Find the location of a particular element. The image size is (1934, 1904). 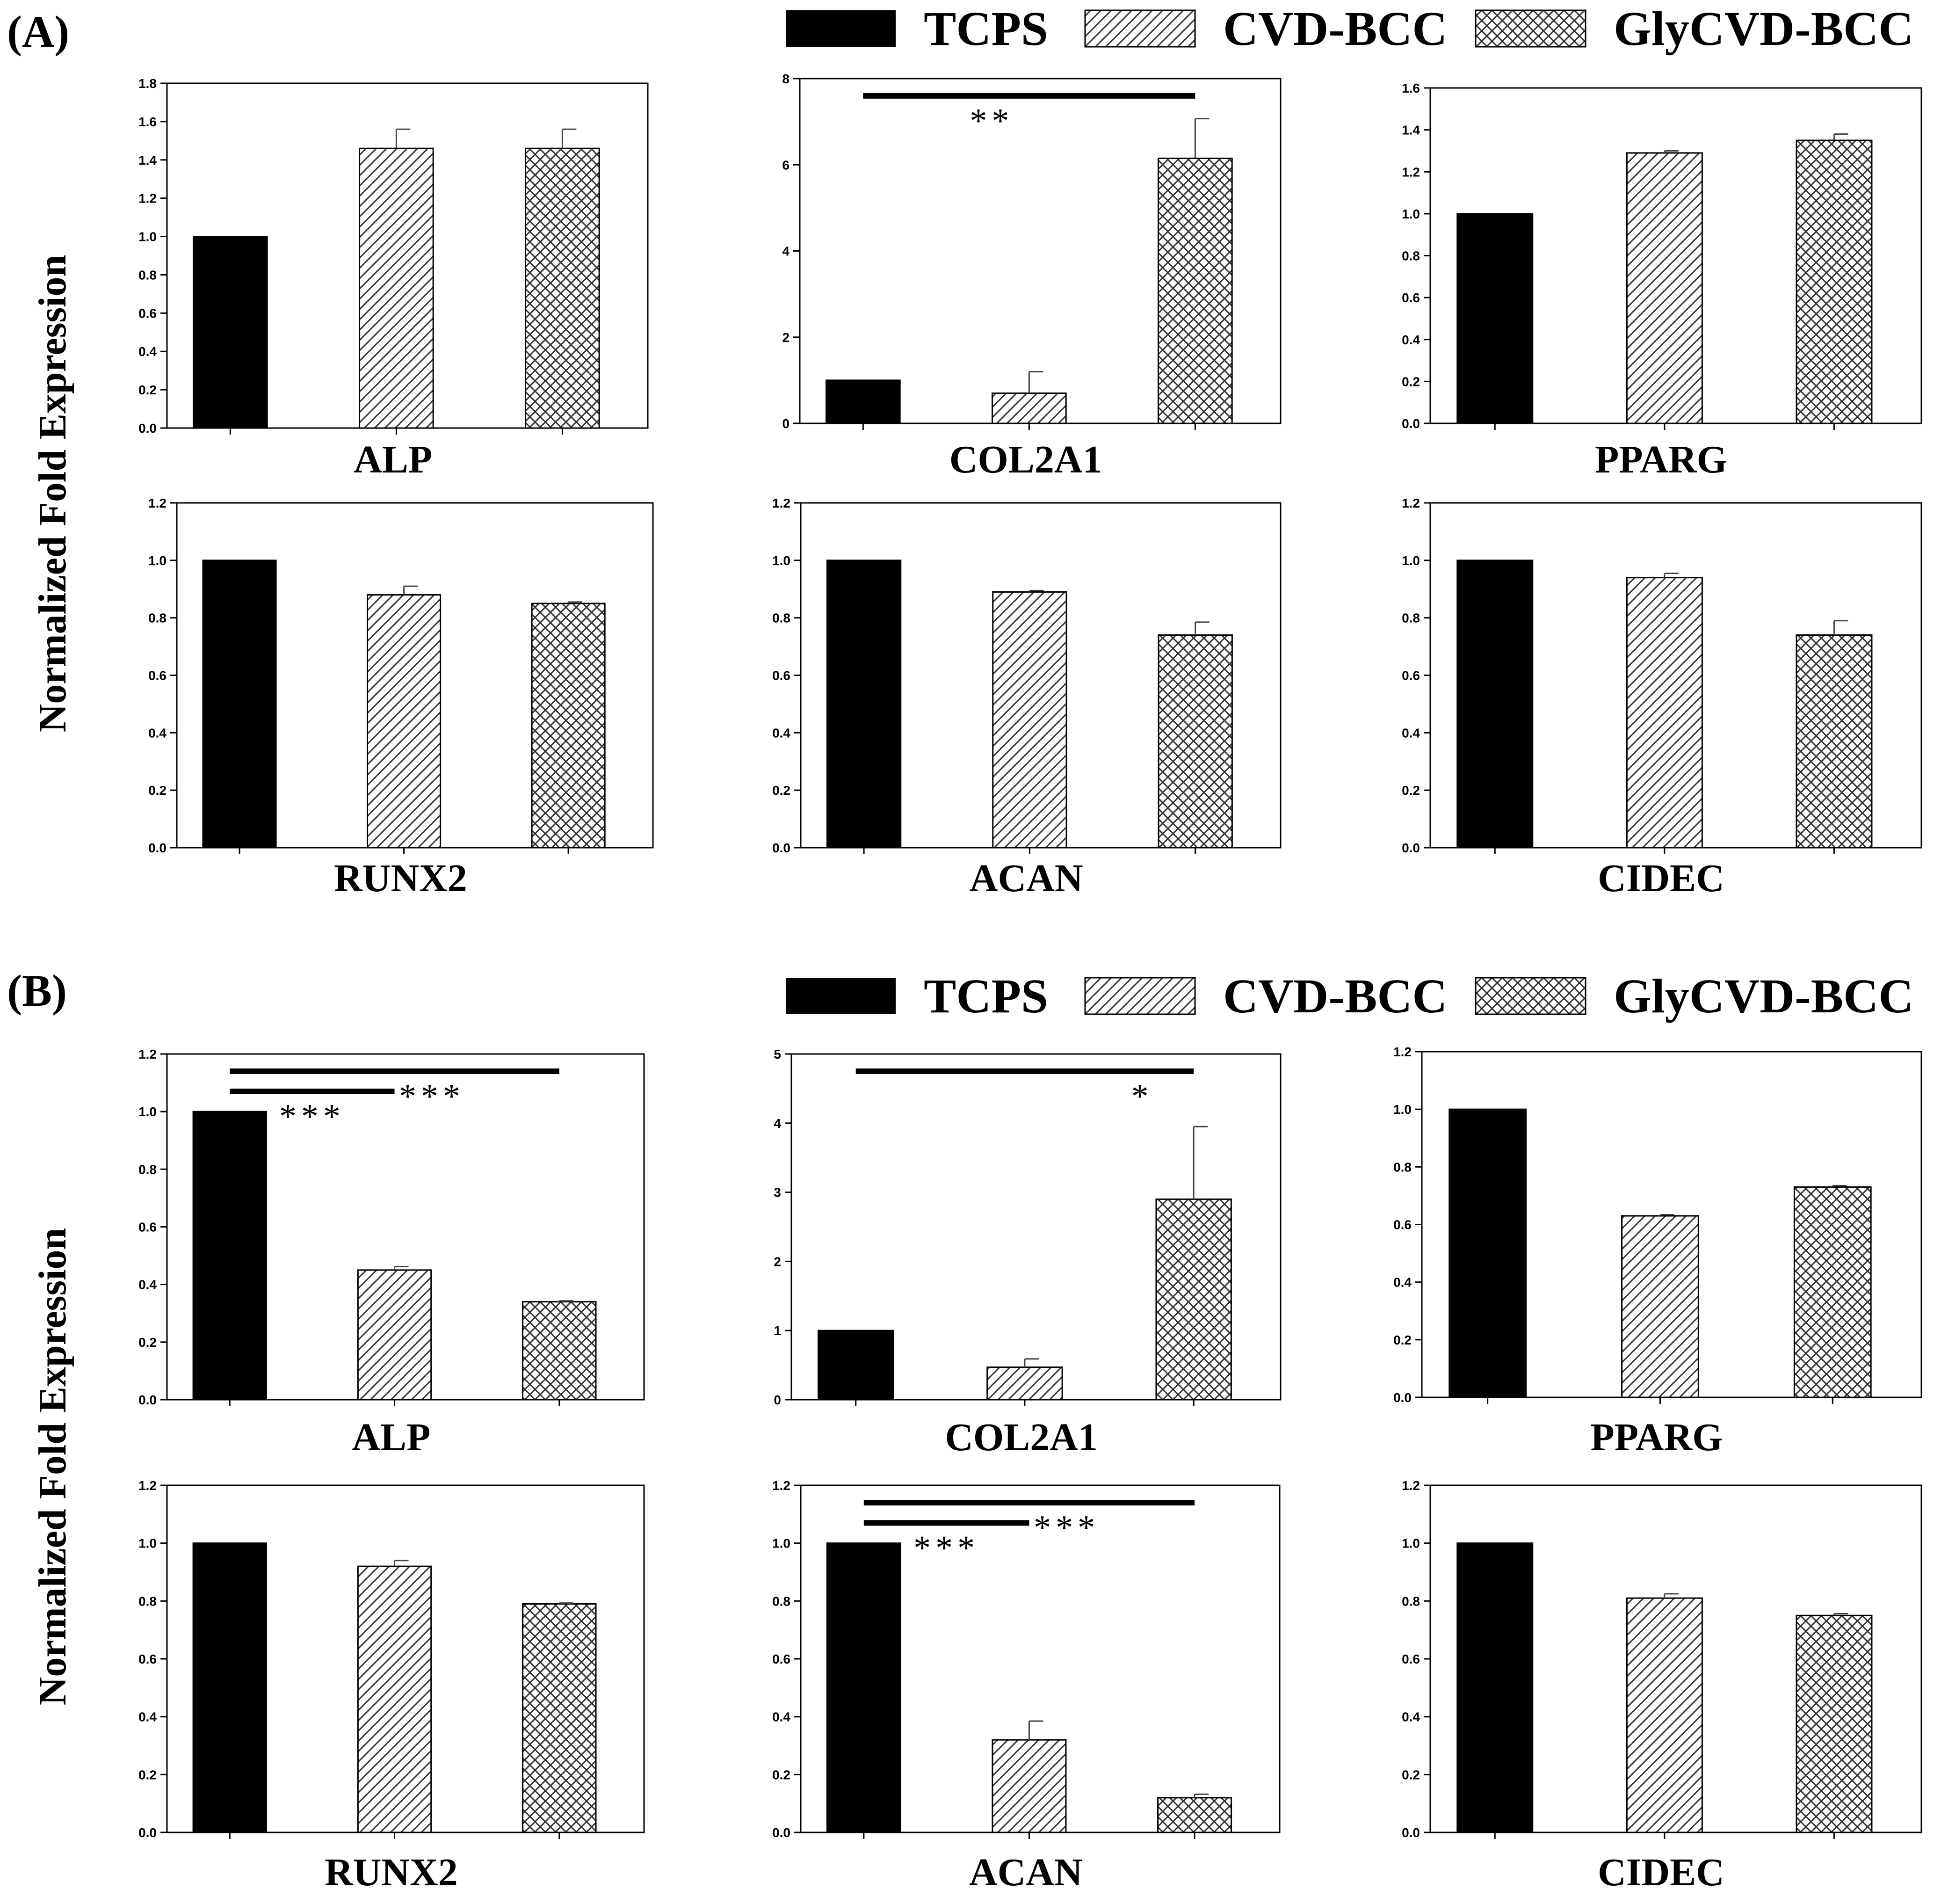

chart-b-runx2: 0.0 0.2 0.4 0.6 0.8 1.0 1.2 RUNX2 is located at coordinates (391, 1686).